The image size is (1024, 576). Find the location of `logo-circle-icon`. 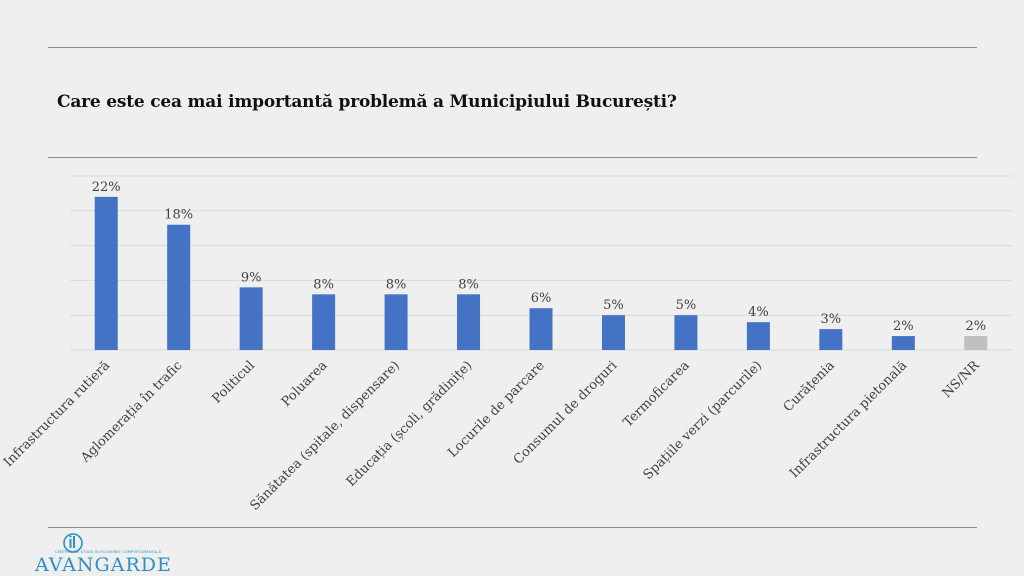

logo-circle-icon is located at coordinates (73, 543).